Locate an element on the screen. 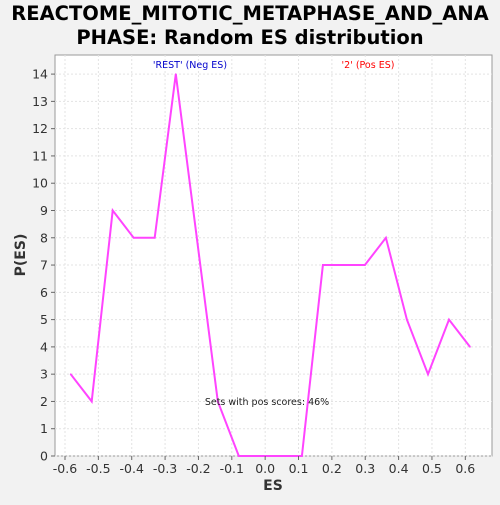 The width and height of the screenshot is (500, 505). chart-title-line-1: REACTOME_MITOTIC_METAPHASE_AND_ANA is located at coordinates (250, 13).